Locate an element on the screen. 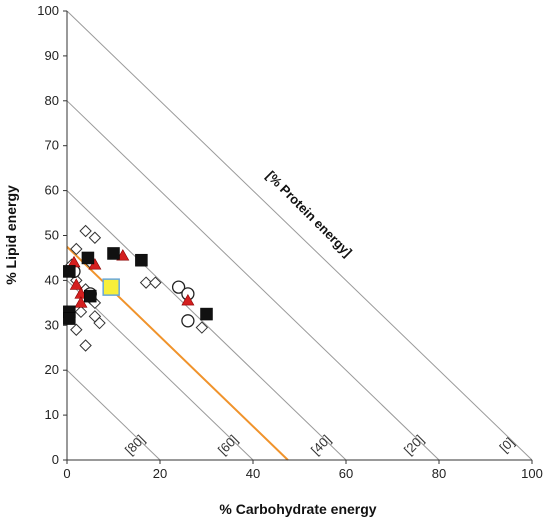 This screenshot has width=550, height=522. isoline-label-60: [60] is located at coordinates (228, 445).